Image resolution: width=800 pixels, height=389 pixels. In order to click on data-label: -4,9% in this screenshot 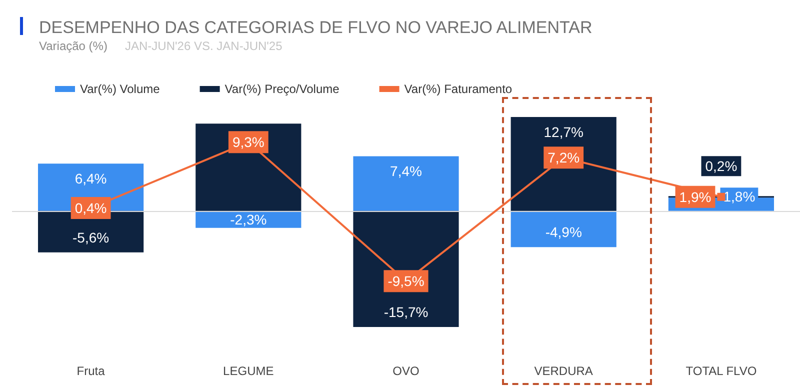, I will do `click(563, 232)`.